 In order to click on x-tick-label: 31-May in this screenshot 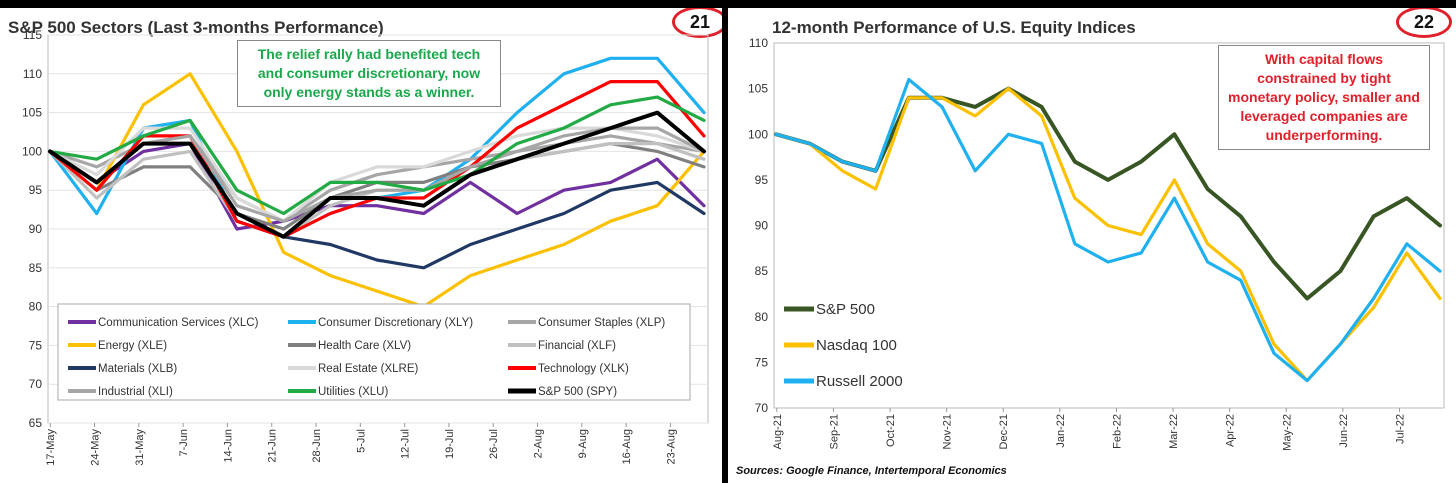, I will do `click(140, 447)`.